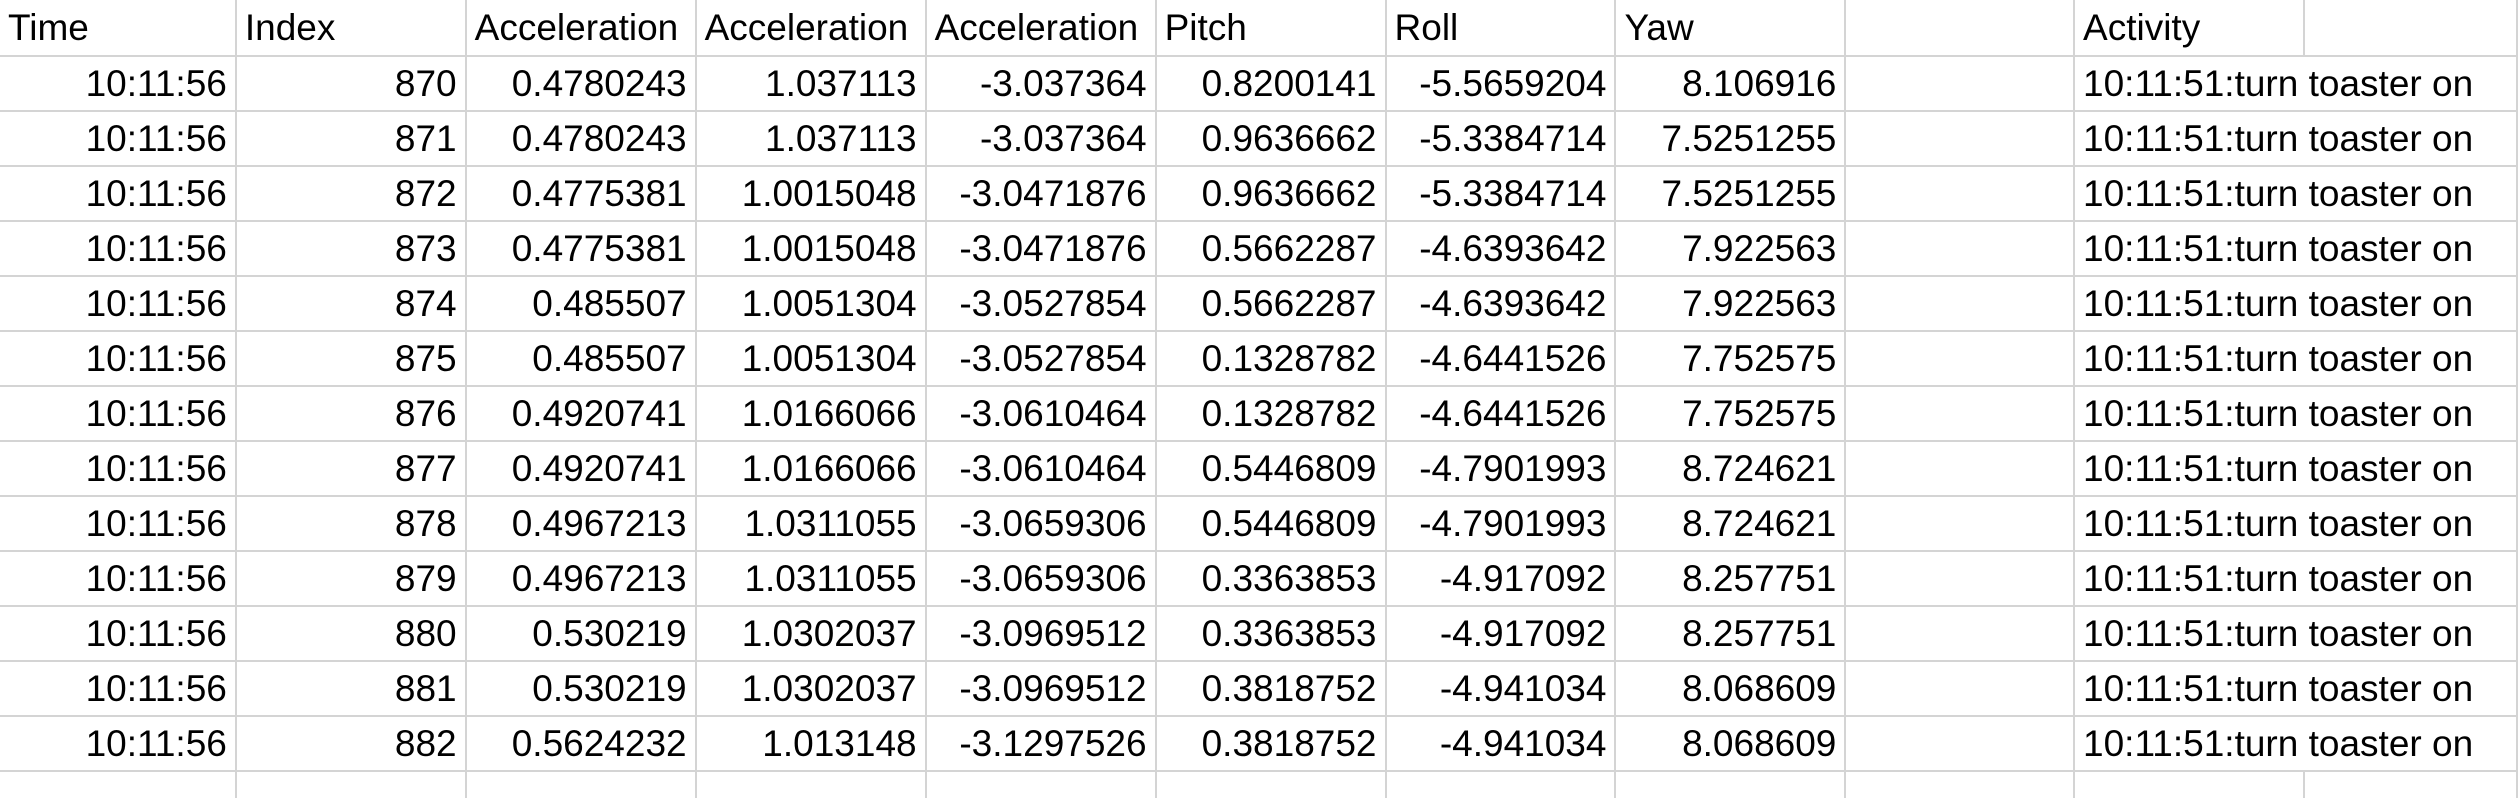 The height and width of the screenshot is (798, 2518). I want to click on column-header-roll: Roll, so click(1501, 28).